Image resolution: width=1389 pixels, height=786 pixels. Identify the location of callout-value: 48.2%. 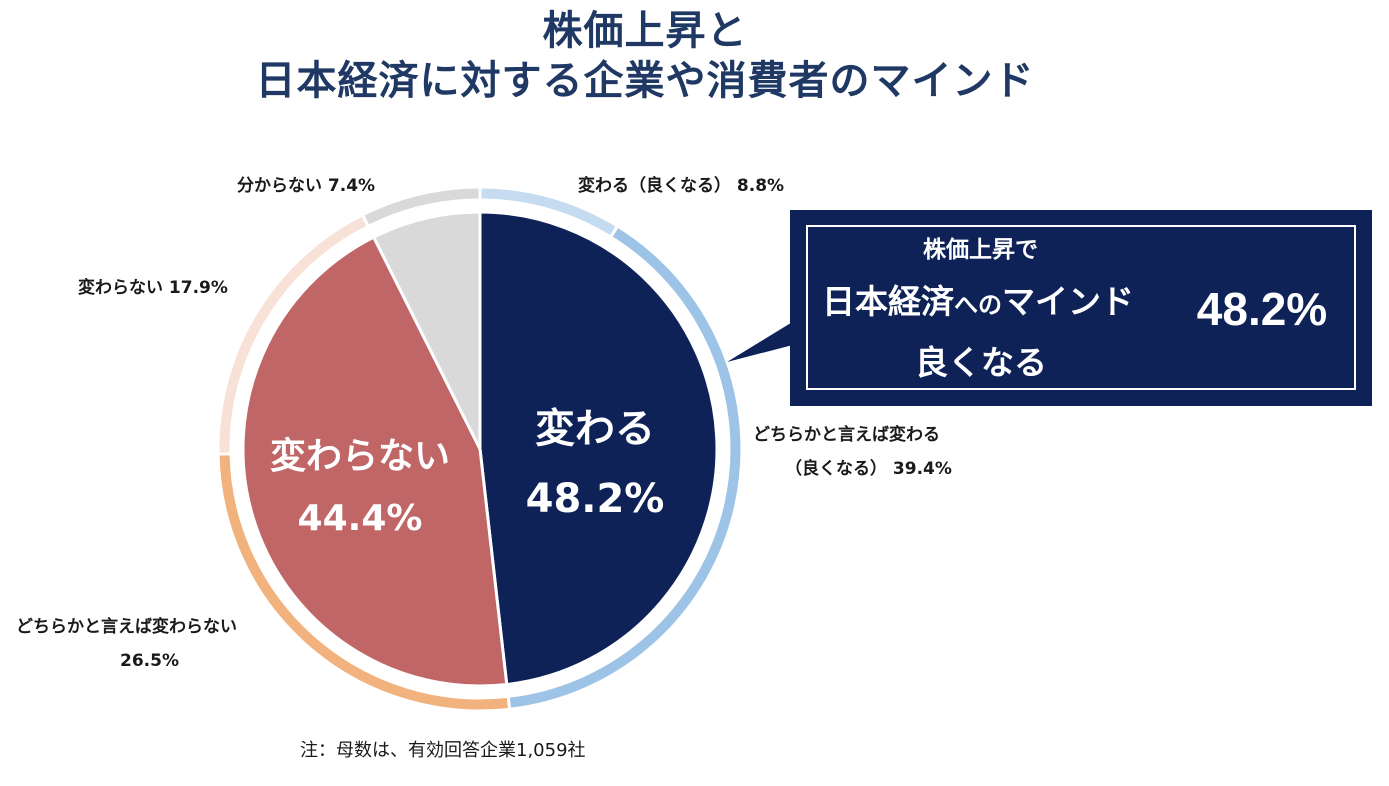
(1262, 309).